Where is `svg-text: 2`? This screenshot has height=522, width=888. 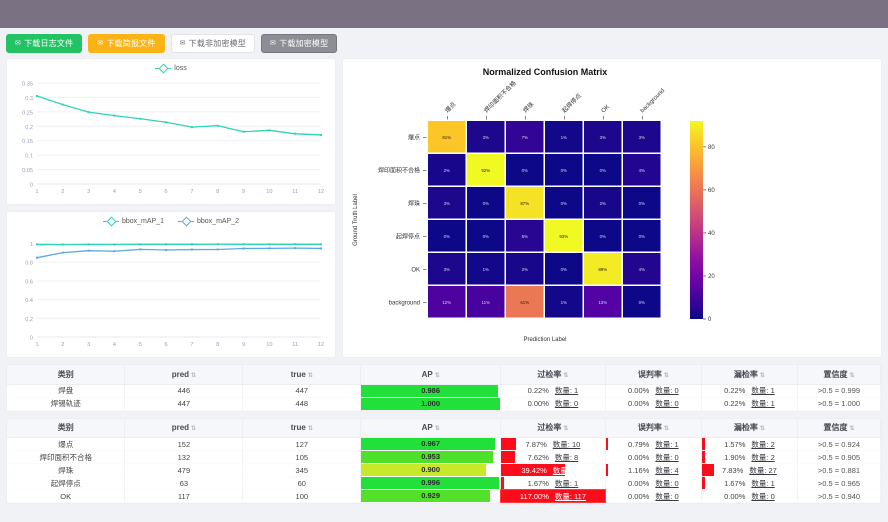 svg-text: 2 is located at coordinates (62, 192).